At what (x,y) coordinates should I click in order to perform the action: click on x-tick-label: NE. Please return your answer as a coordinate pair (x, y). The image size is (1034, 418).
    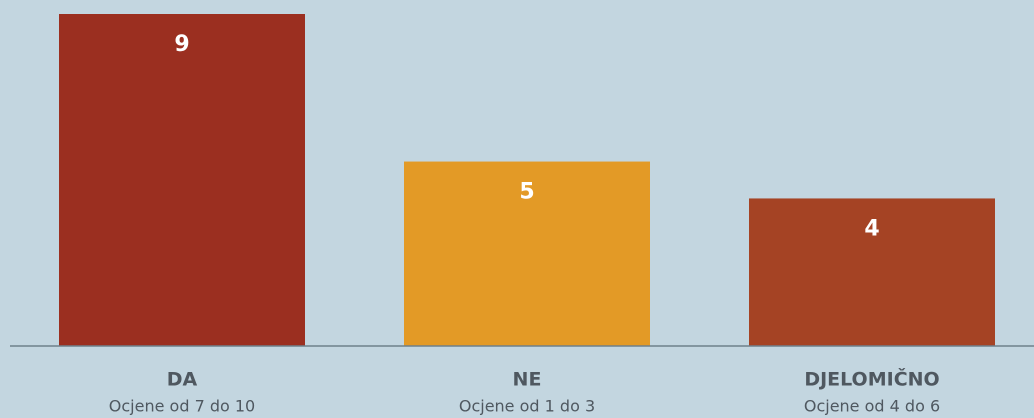
    Looking at the image, I should click on (527, 380).